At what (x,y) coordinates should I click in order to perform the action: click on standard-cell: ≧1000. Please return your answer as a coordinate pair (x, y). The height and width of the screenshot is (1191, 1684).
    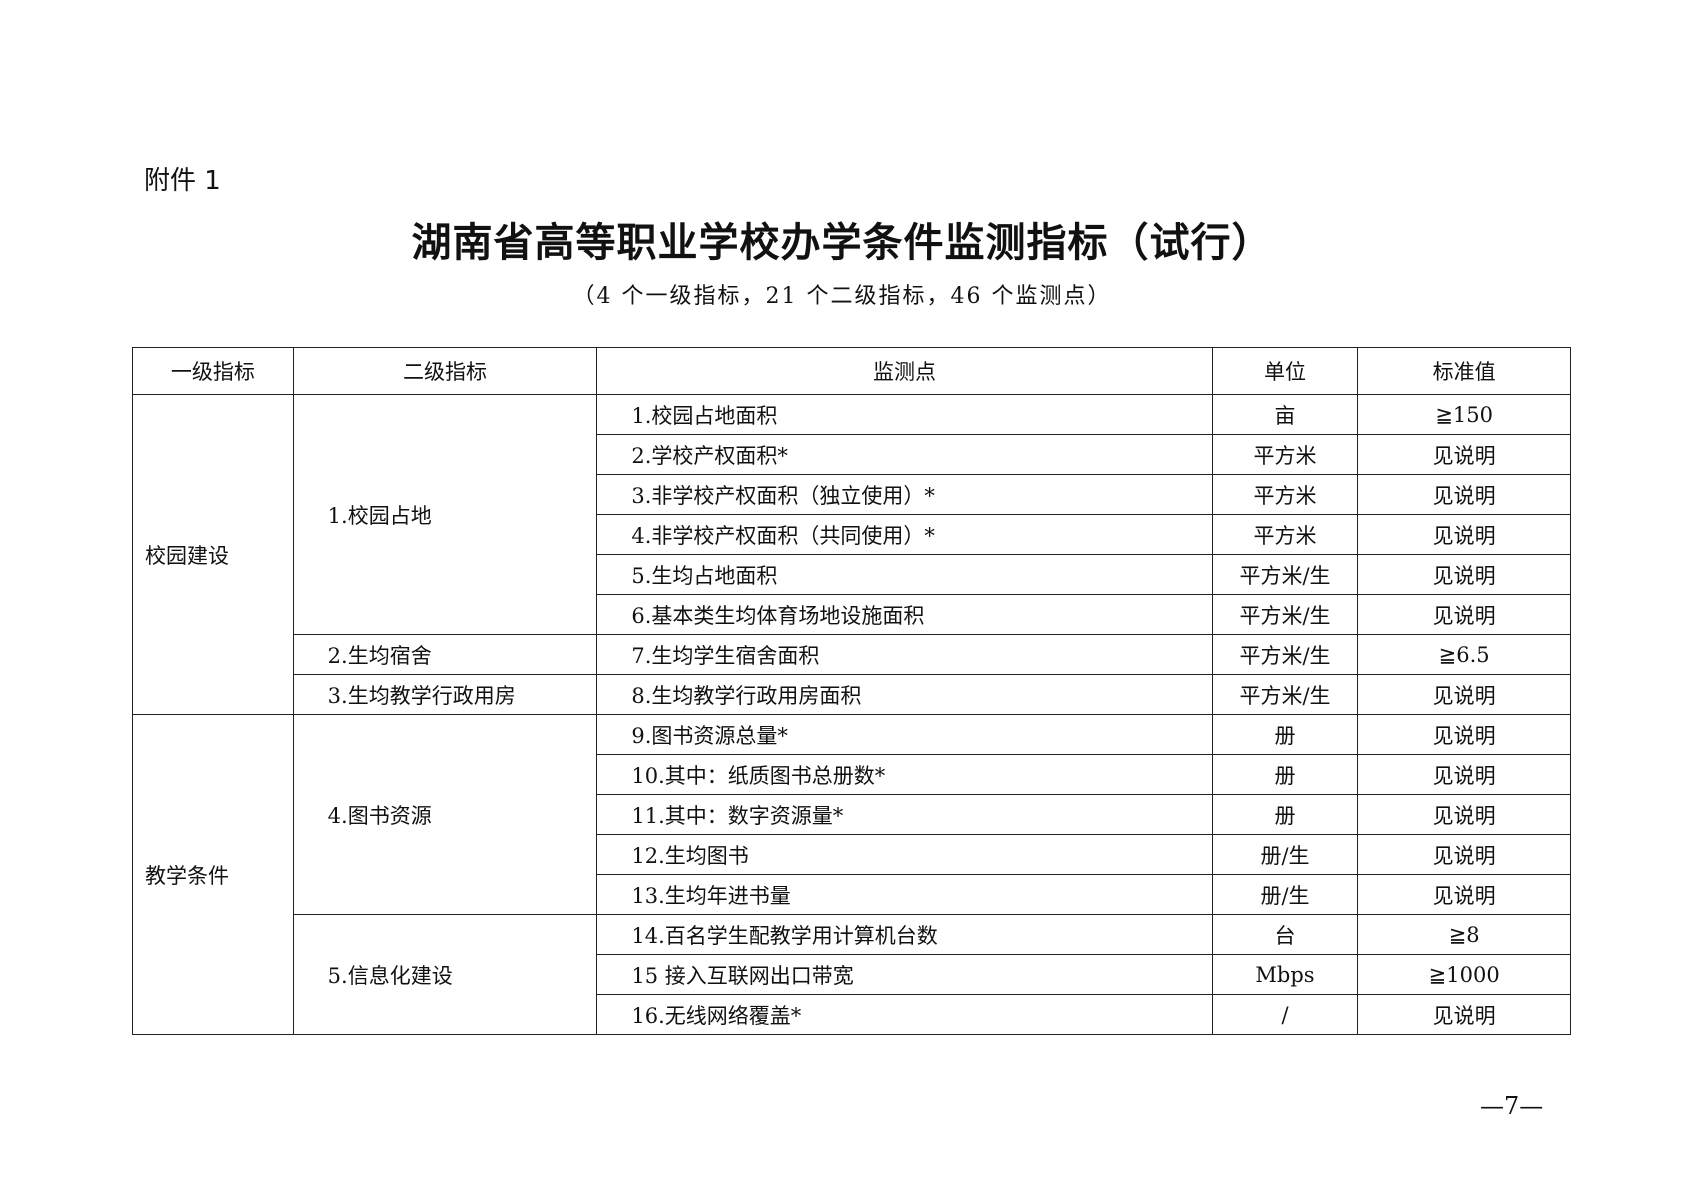
    Looking at the image, I should click on (1464, 974).